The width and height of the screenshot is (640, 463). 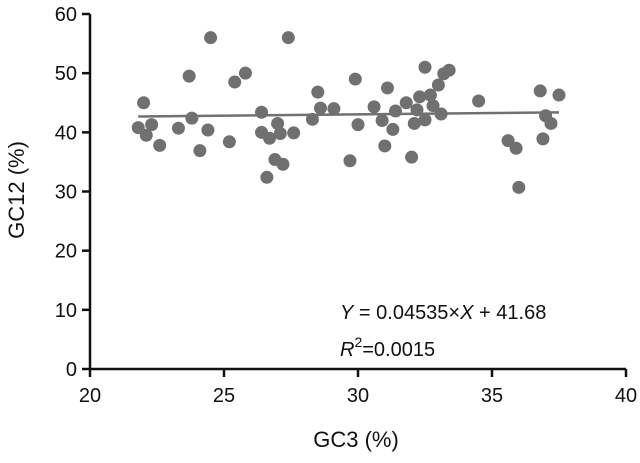 What do you see at coordinates (71, 370) in the screenshot?
I see `y-tick-label: 0` at bounding box center [71, 370].